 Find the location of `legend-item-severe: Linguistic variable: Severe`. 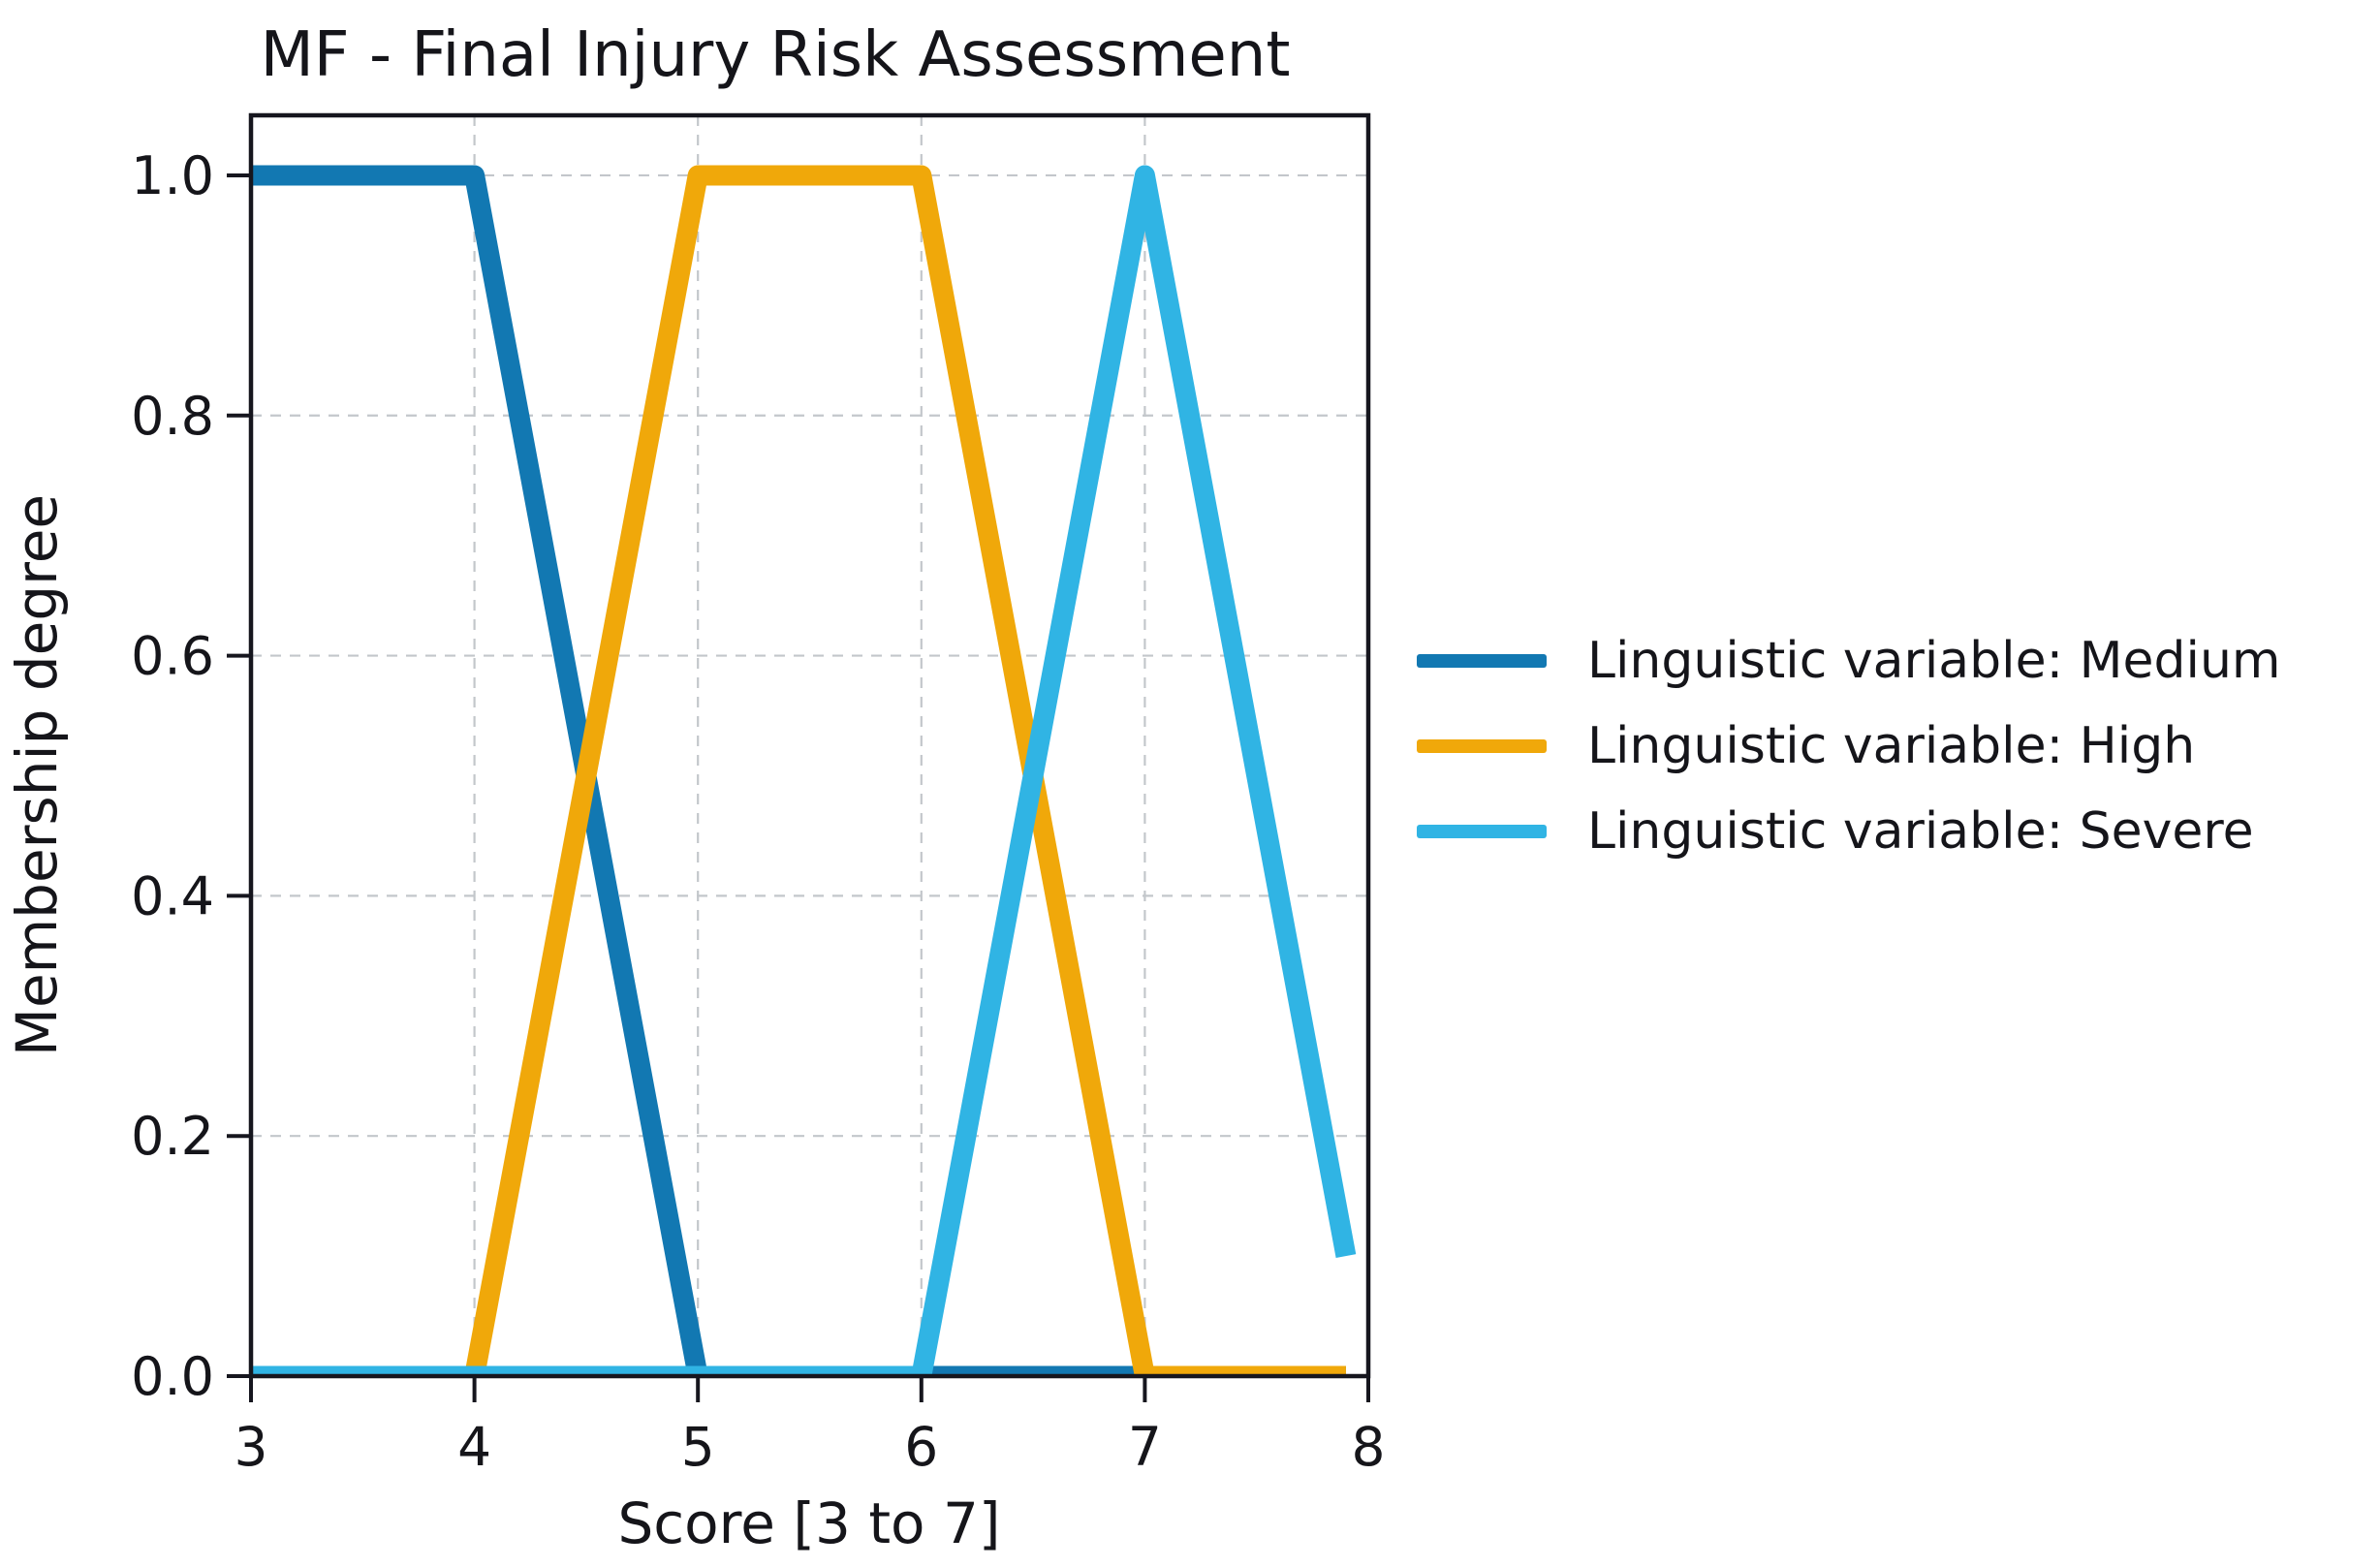

legend-item-severe: Linguistic variable: Severe is located at coordinates (1849, 832).